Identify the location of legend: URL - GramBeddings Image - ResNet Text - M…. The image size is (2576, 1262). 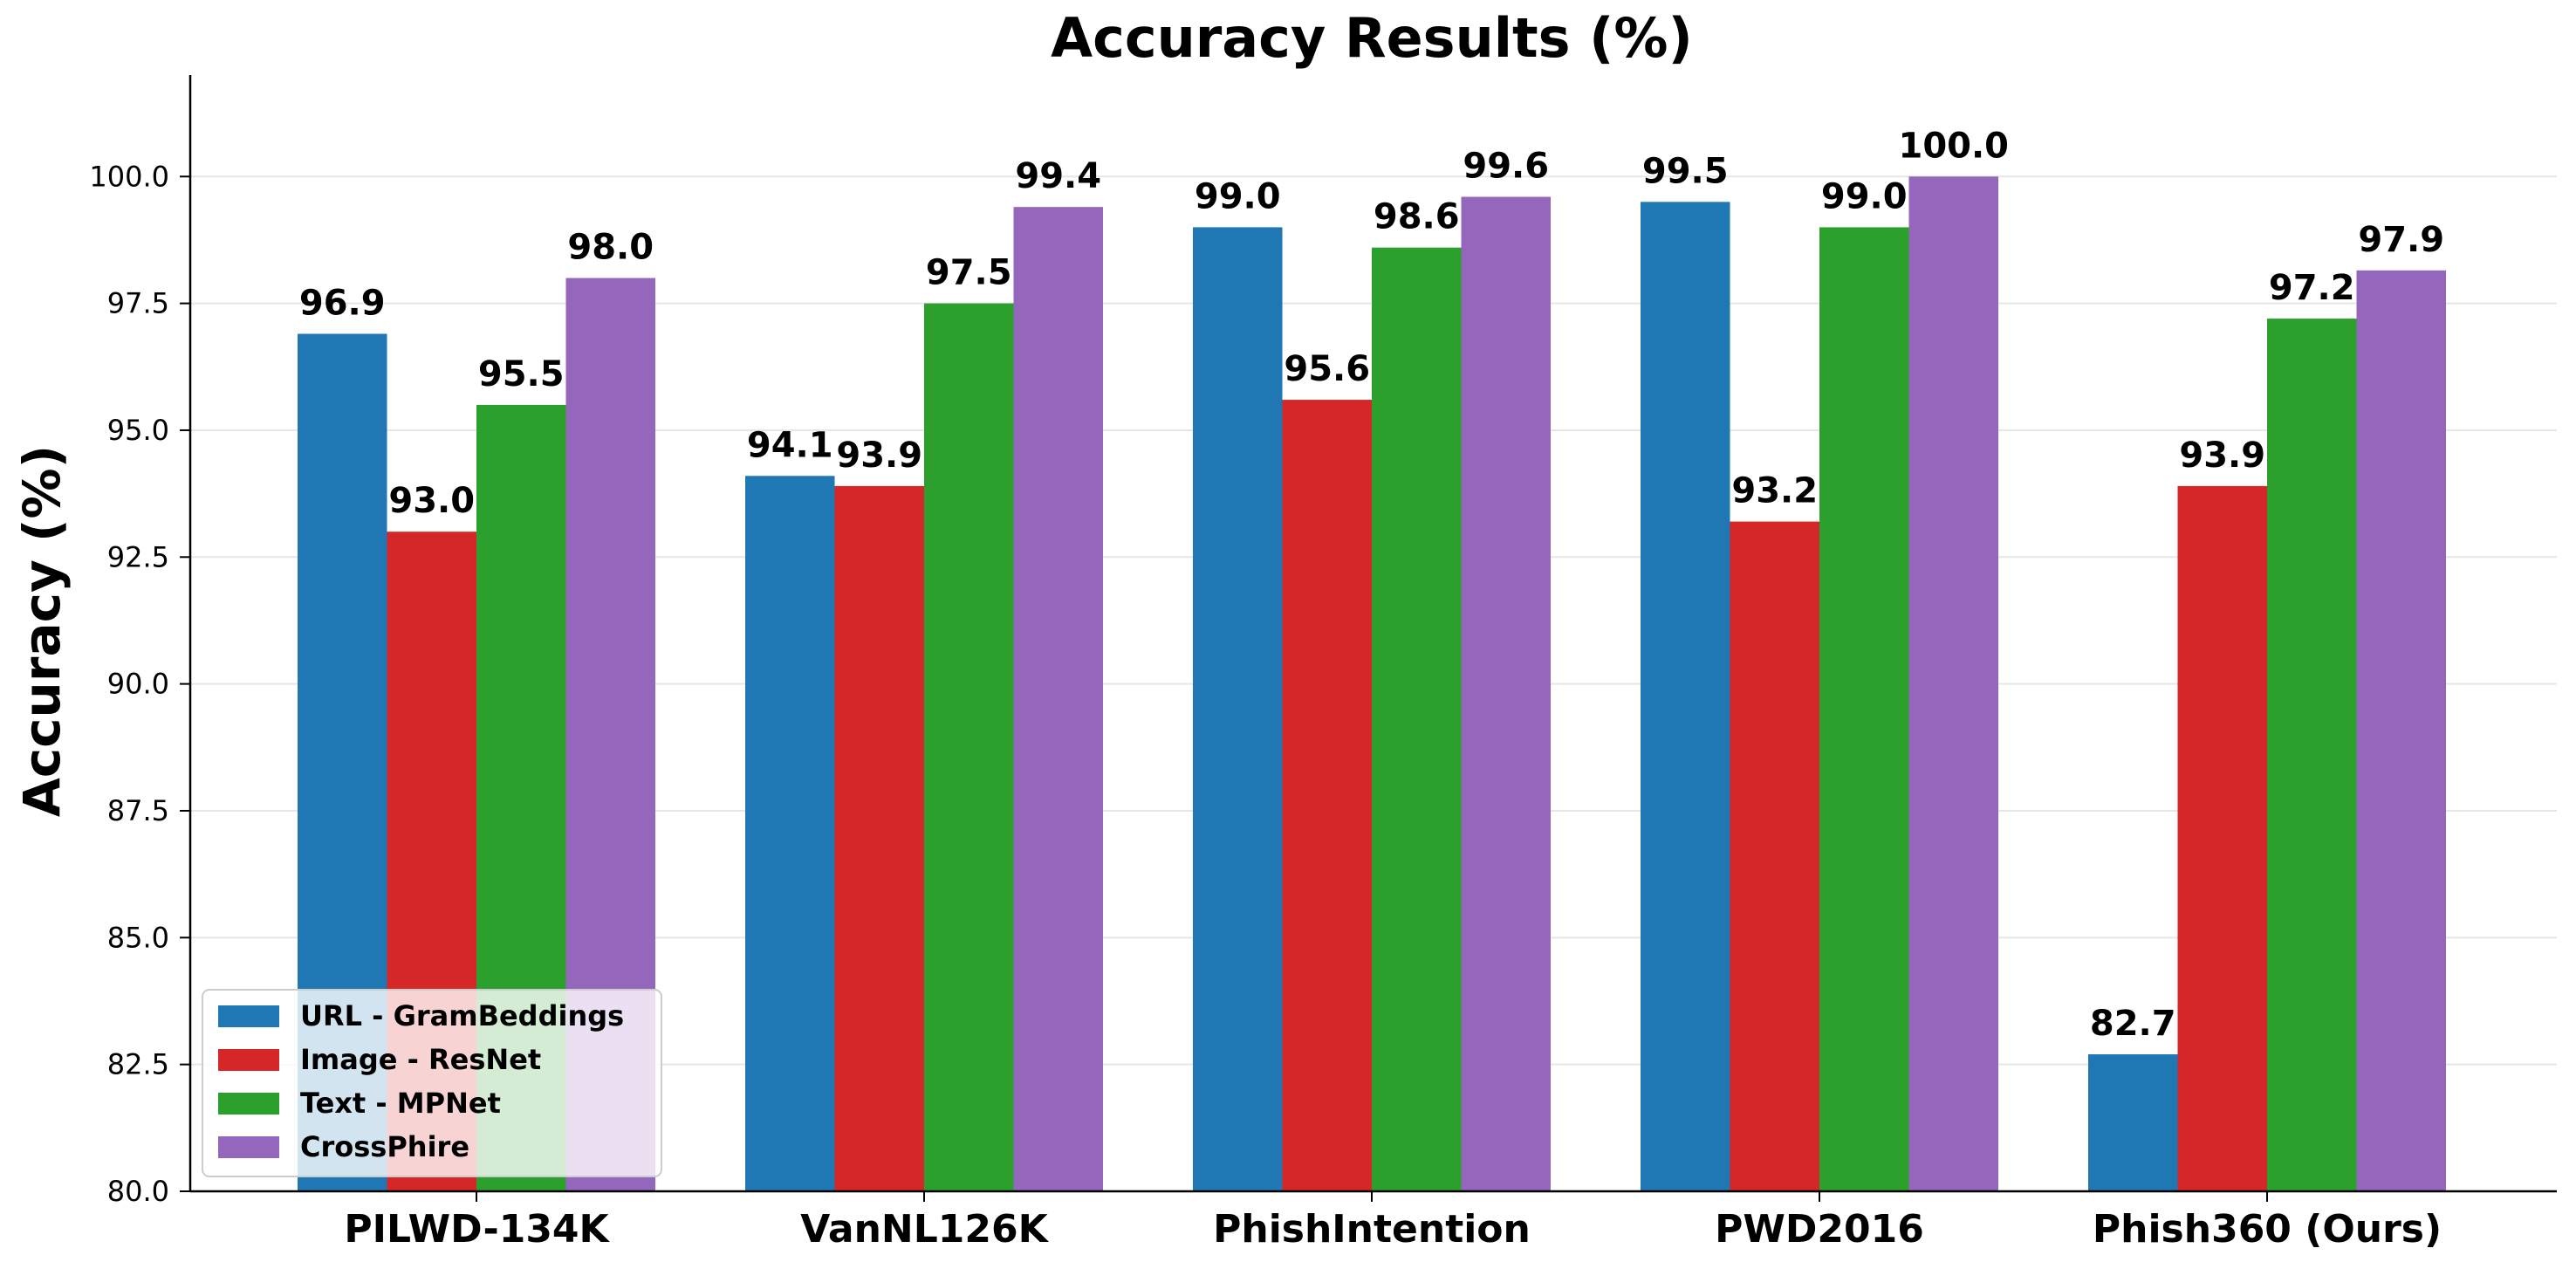
(432, 1083).